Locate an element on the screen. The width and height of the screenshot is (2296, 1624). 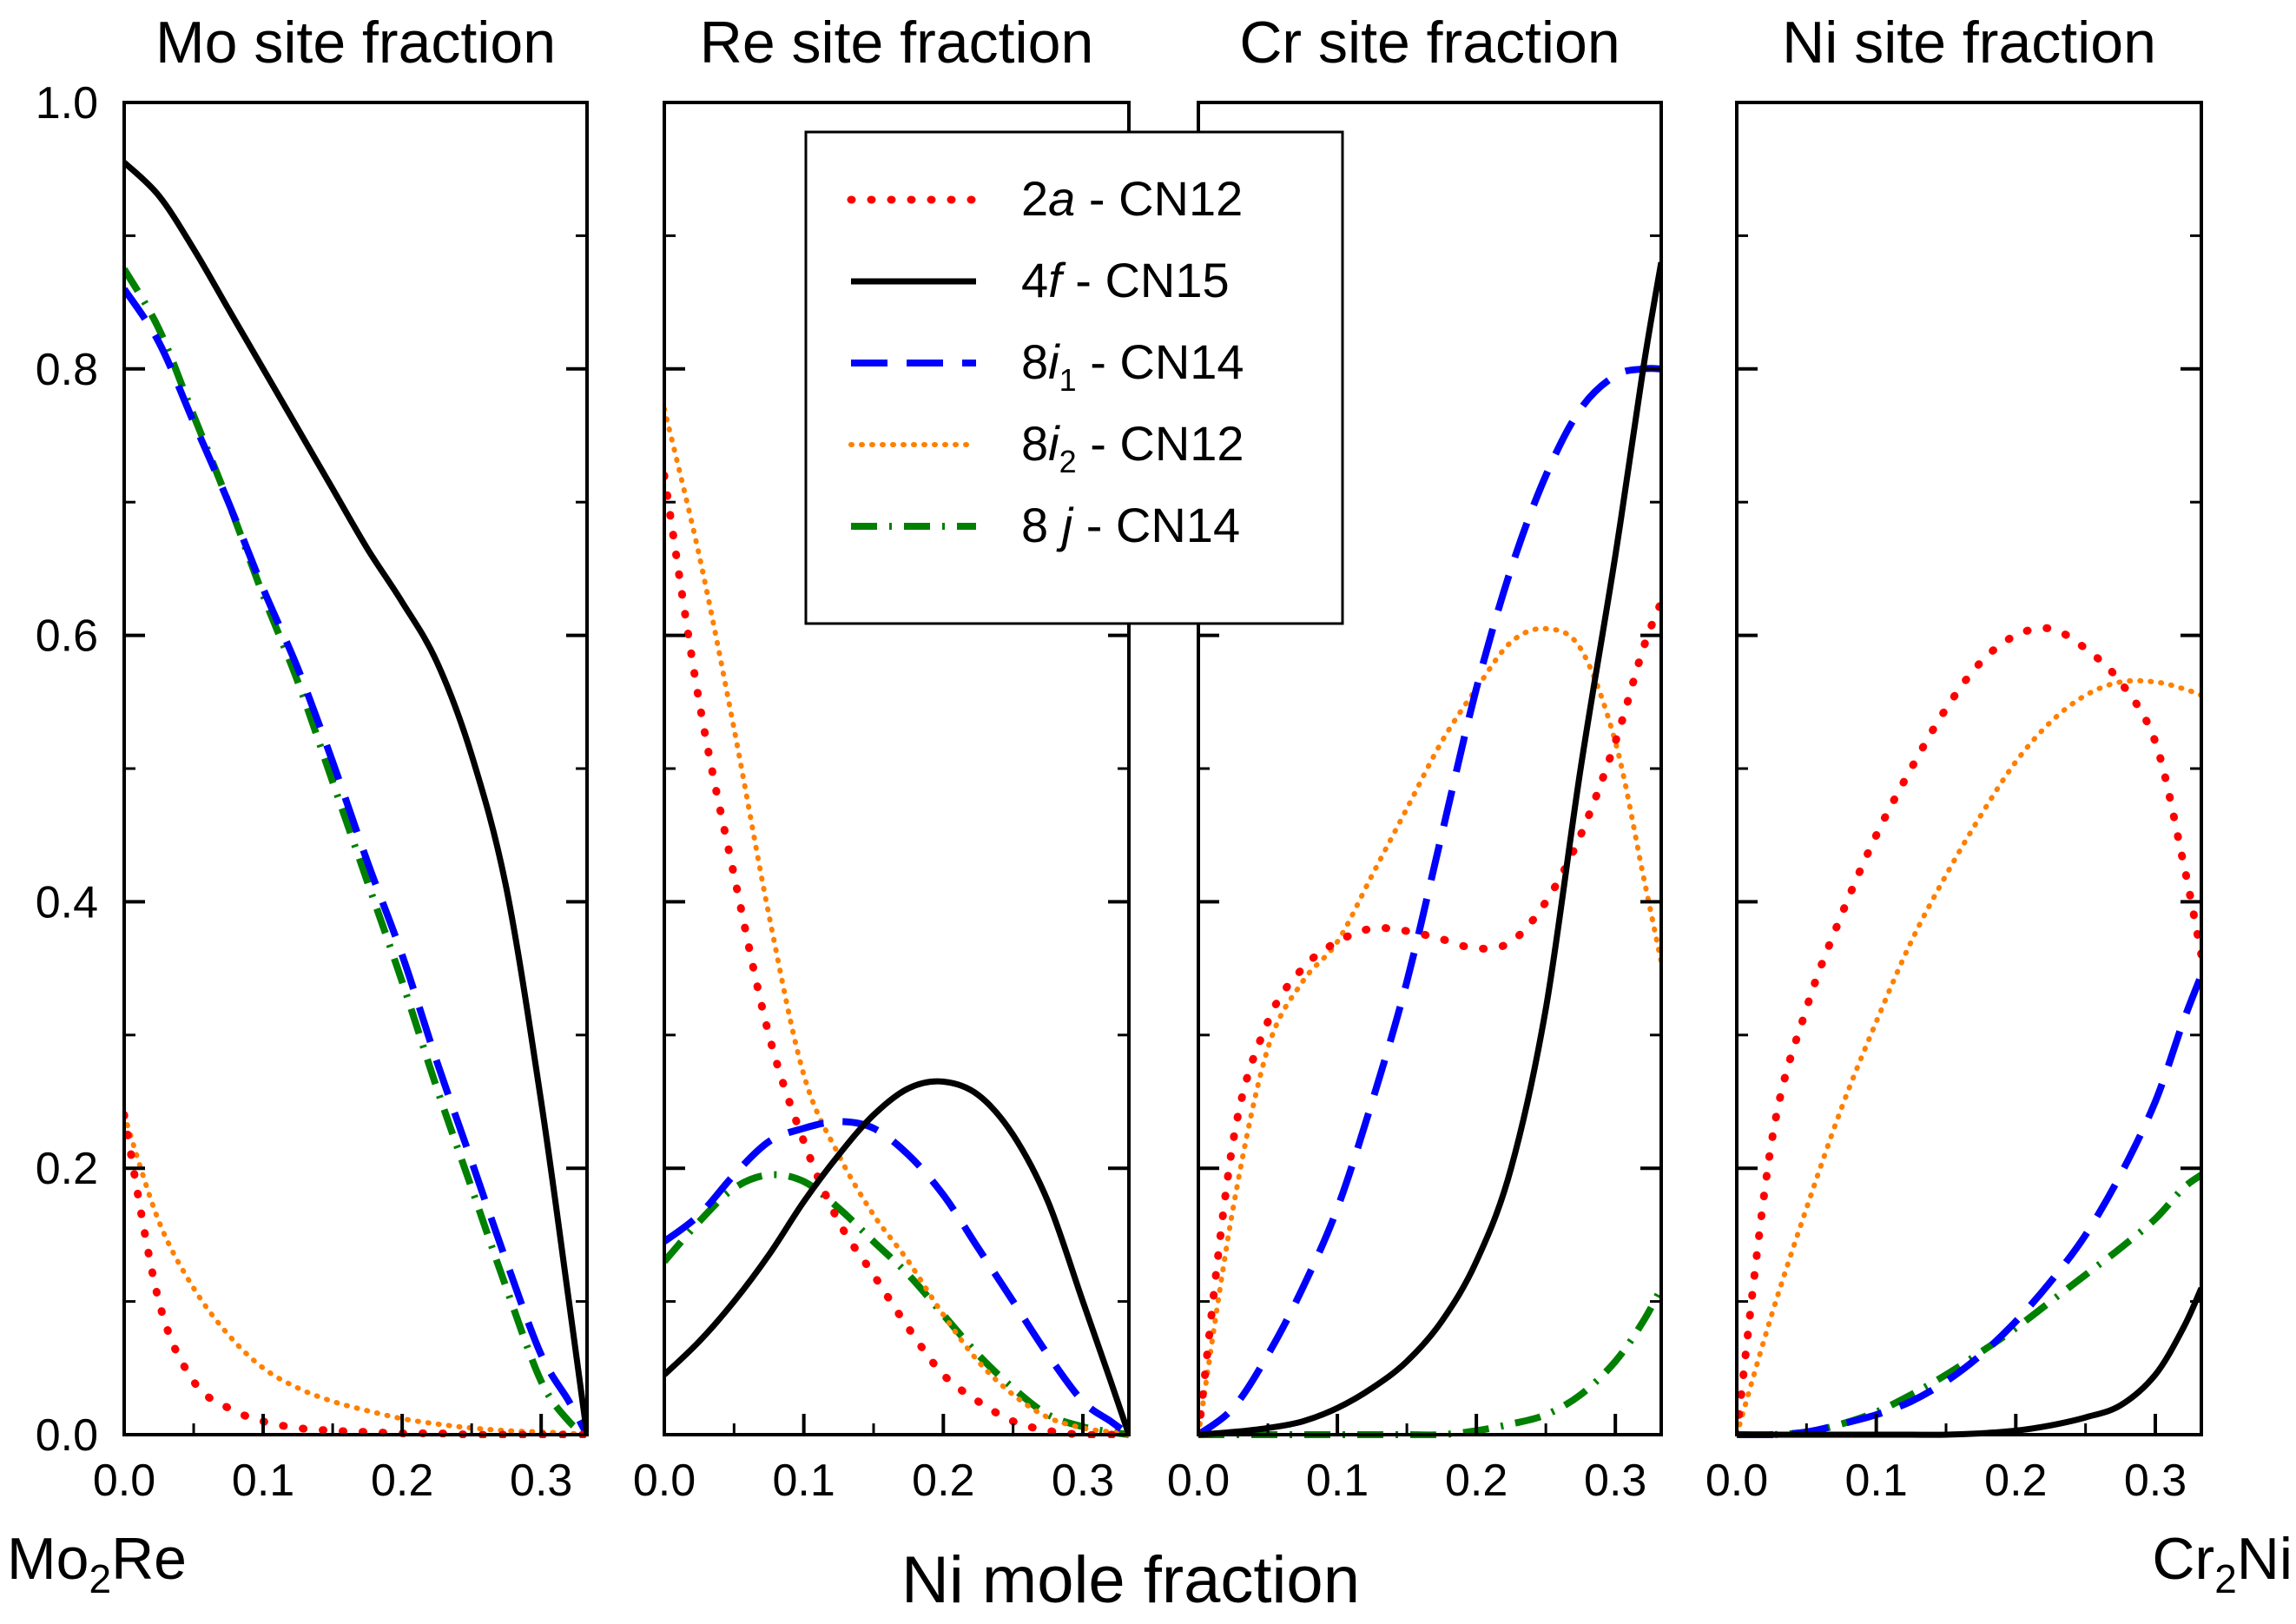
legend-label-2a: 2a - CN12 is located at coordinates (1132, 198).